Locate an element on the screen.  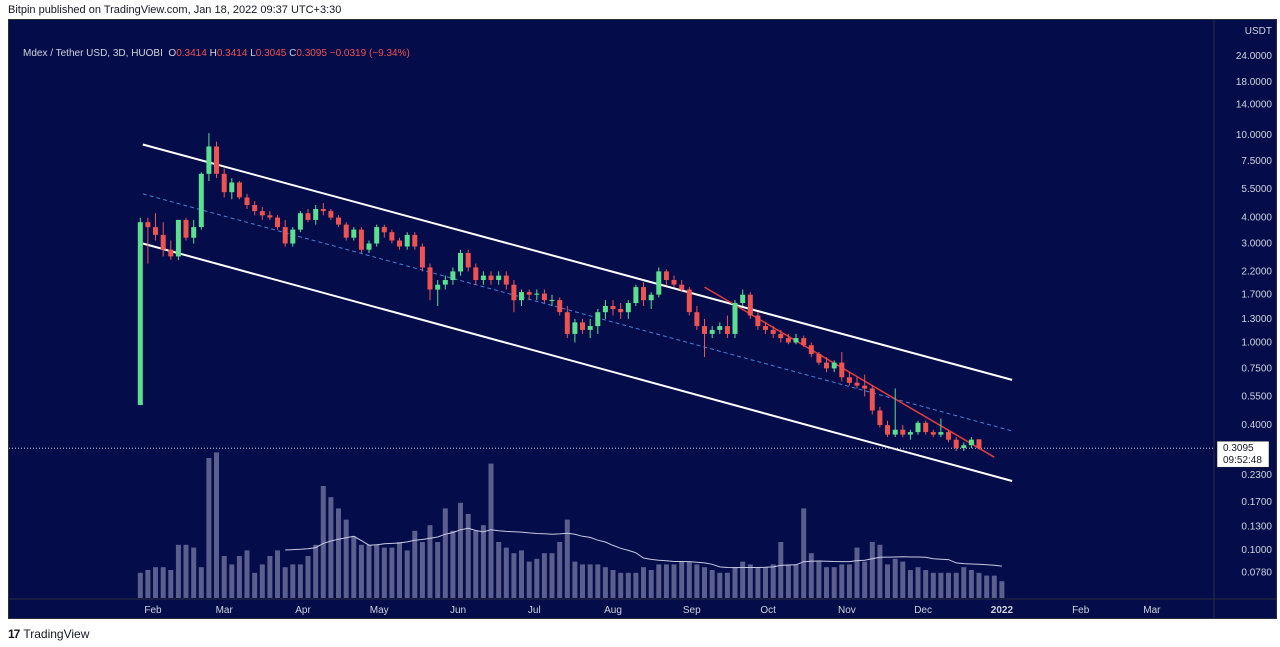
volume-ma-layer is located at coordinates (643, 548).